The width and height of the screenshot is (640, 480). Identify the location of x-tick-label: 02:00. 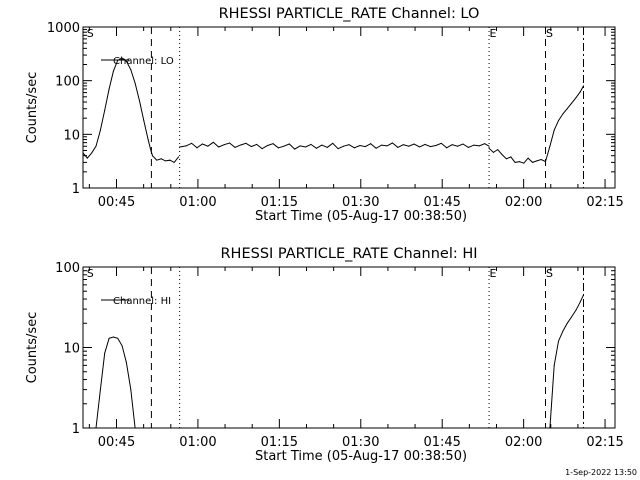
(523, 442).